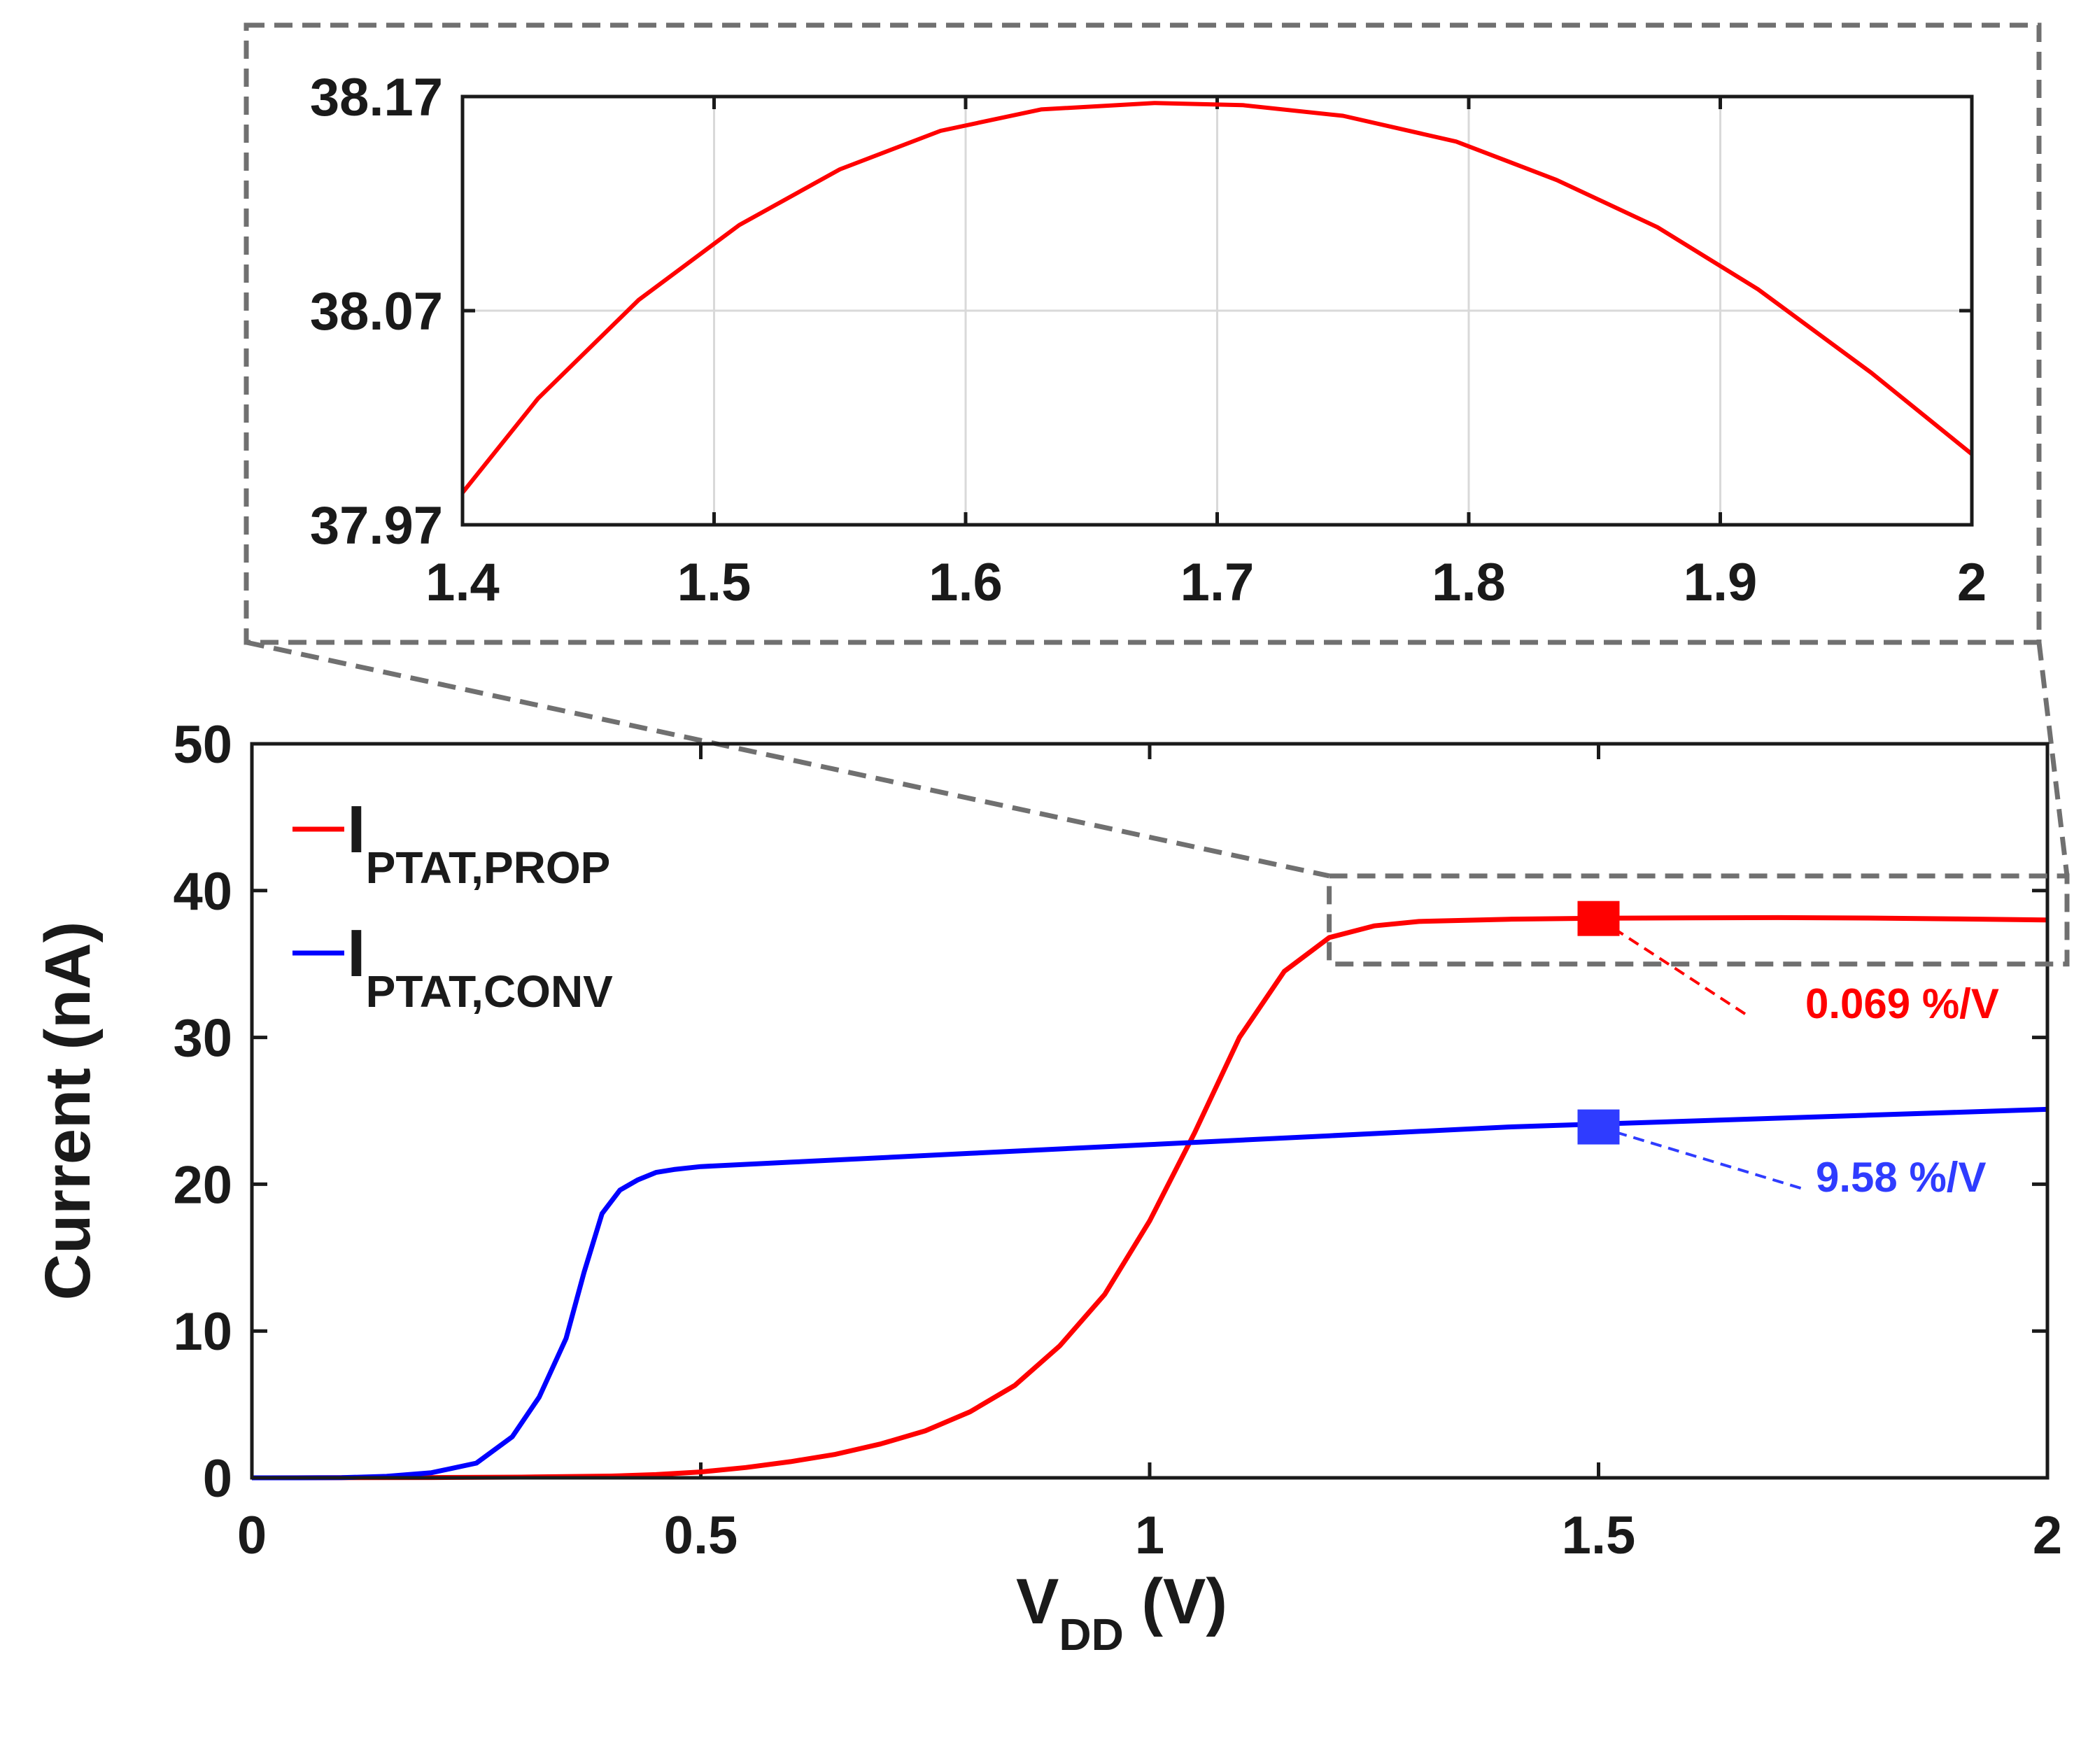 The width and height of the screenshot is (2088, 1764). I want to click on zoom-connector-right, so click(2053, 759).